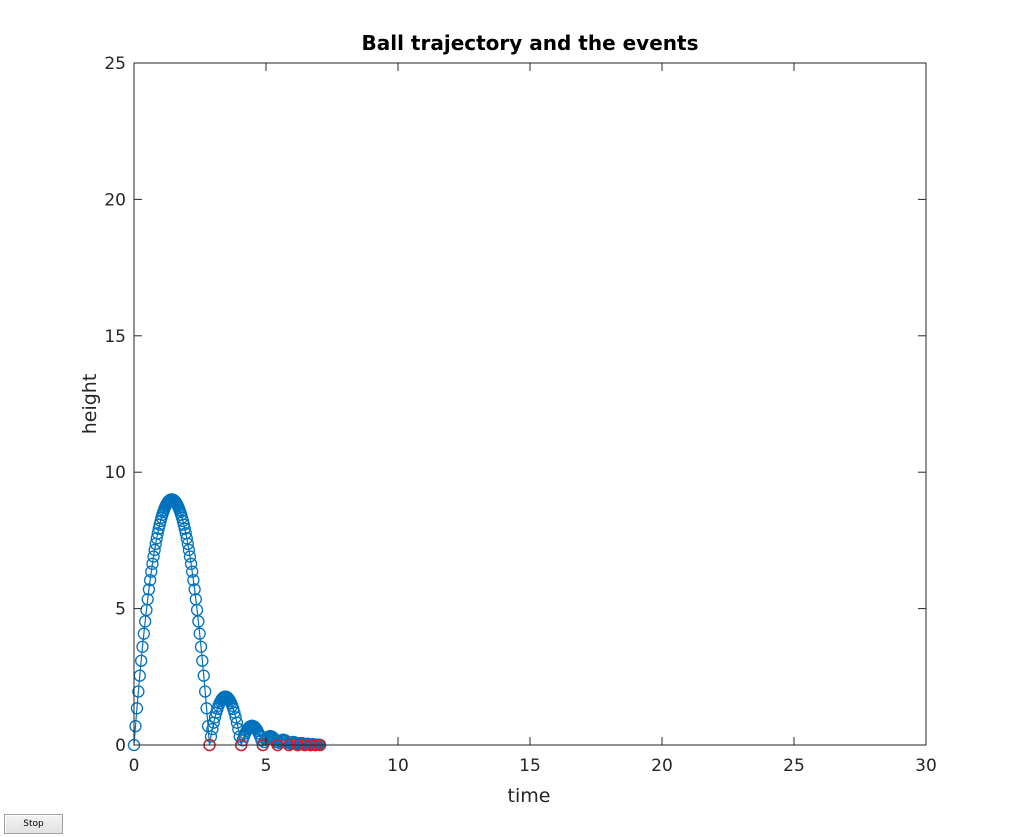 The height and width of the screenshot is (837, 1024). Describe the element at coordinates (794, 766) in the screenshot. I see `x-tick-label: 25` at that location.